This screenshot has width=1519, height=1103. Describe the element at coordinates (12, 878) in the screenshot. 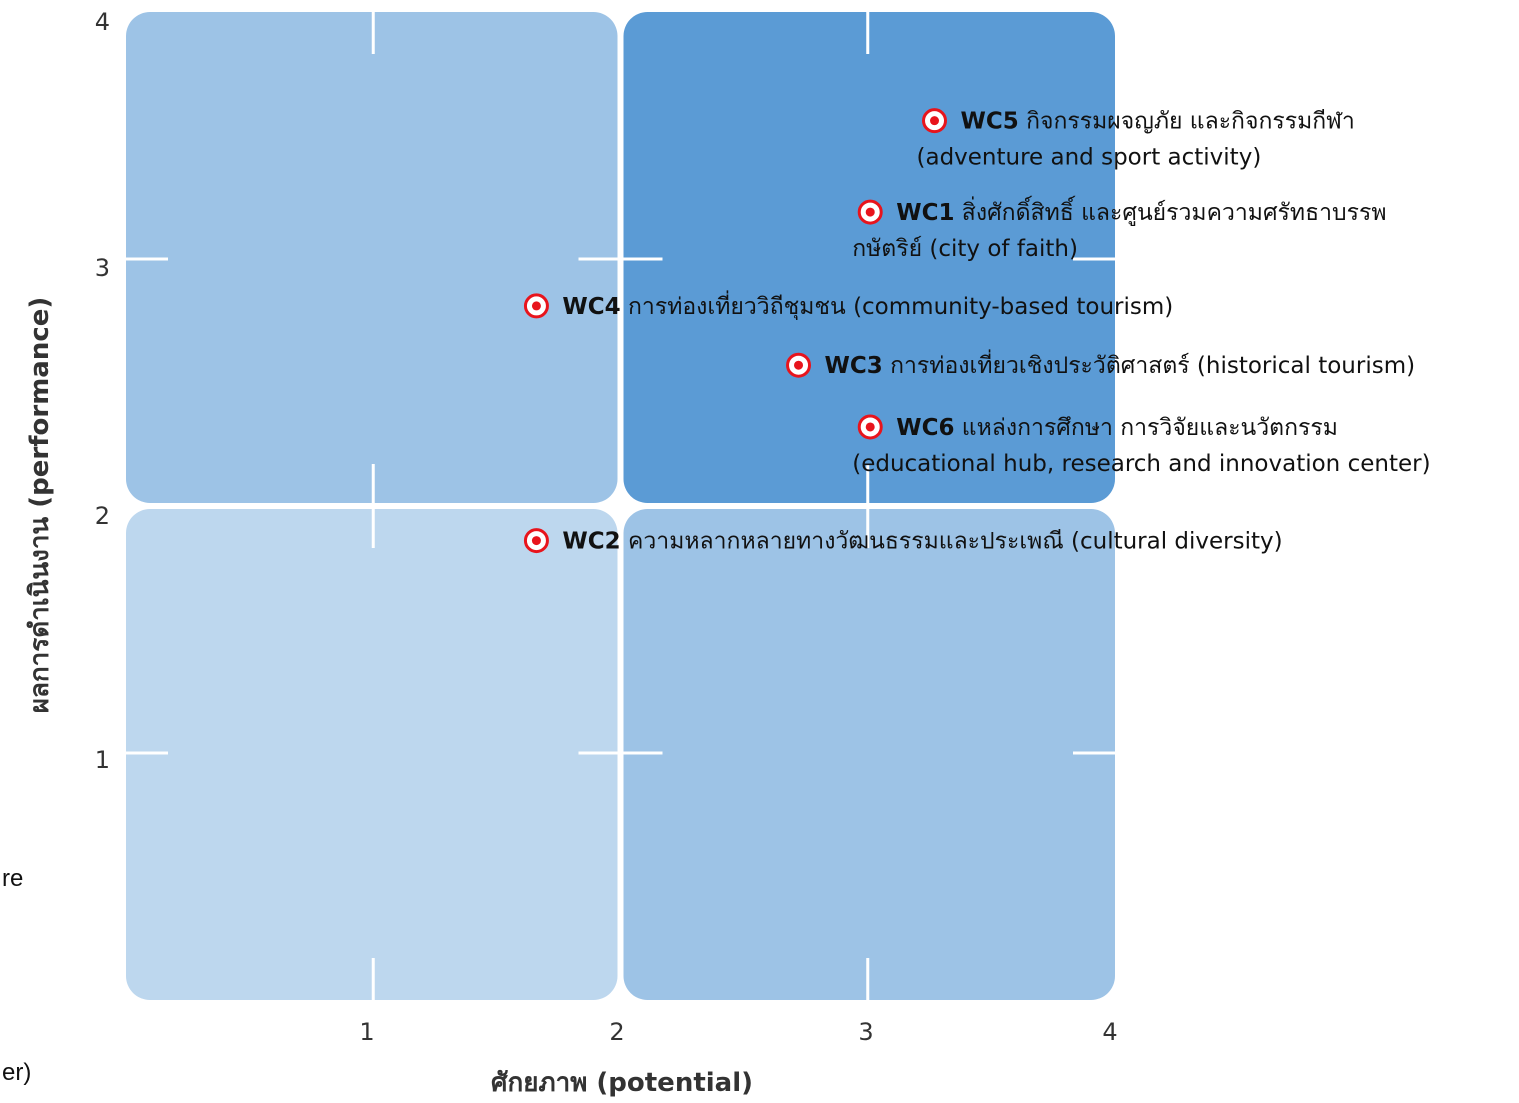

I see `cutoff-text-1: re` at that location.